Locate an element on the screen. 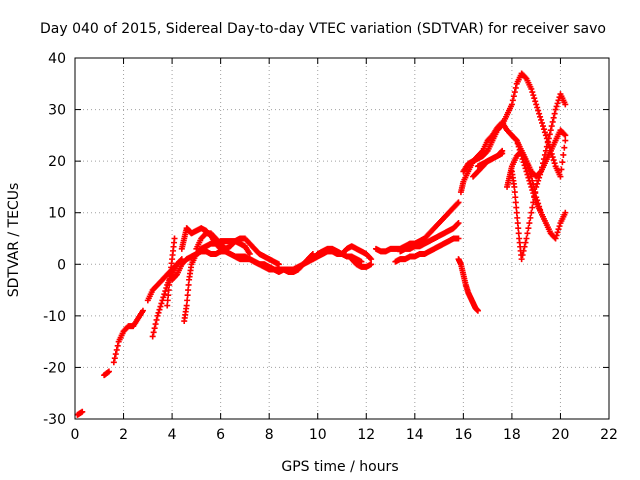 This screenshot has width=640, height=480. x-tick-label: 22 is located at coordinates (609, 435).